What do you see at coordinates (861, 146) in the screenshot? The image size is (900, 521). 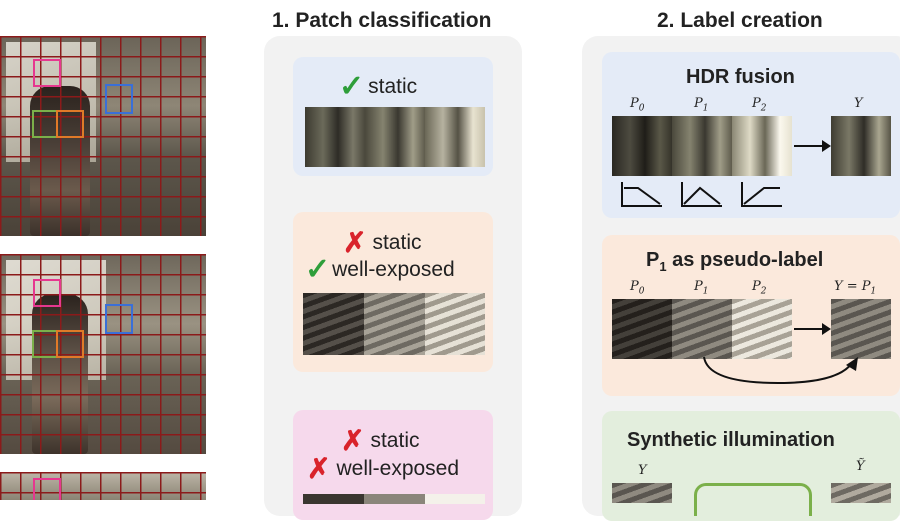 I see `fused-output-patch` at bounding box center [861, 146].